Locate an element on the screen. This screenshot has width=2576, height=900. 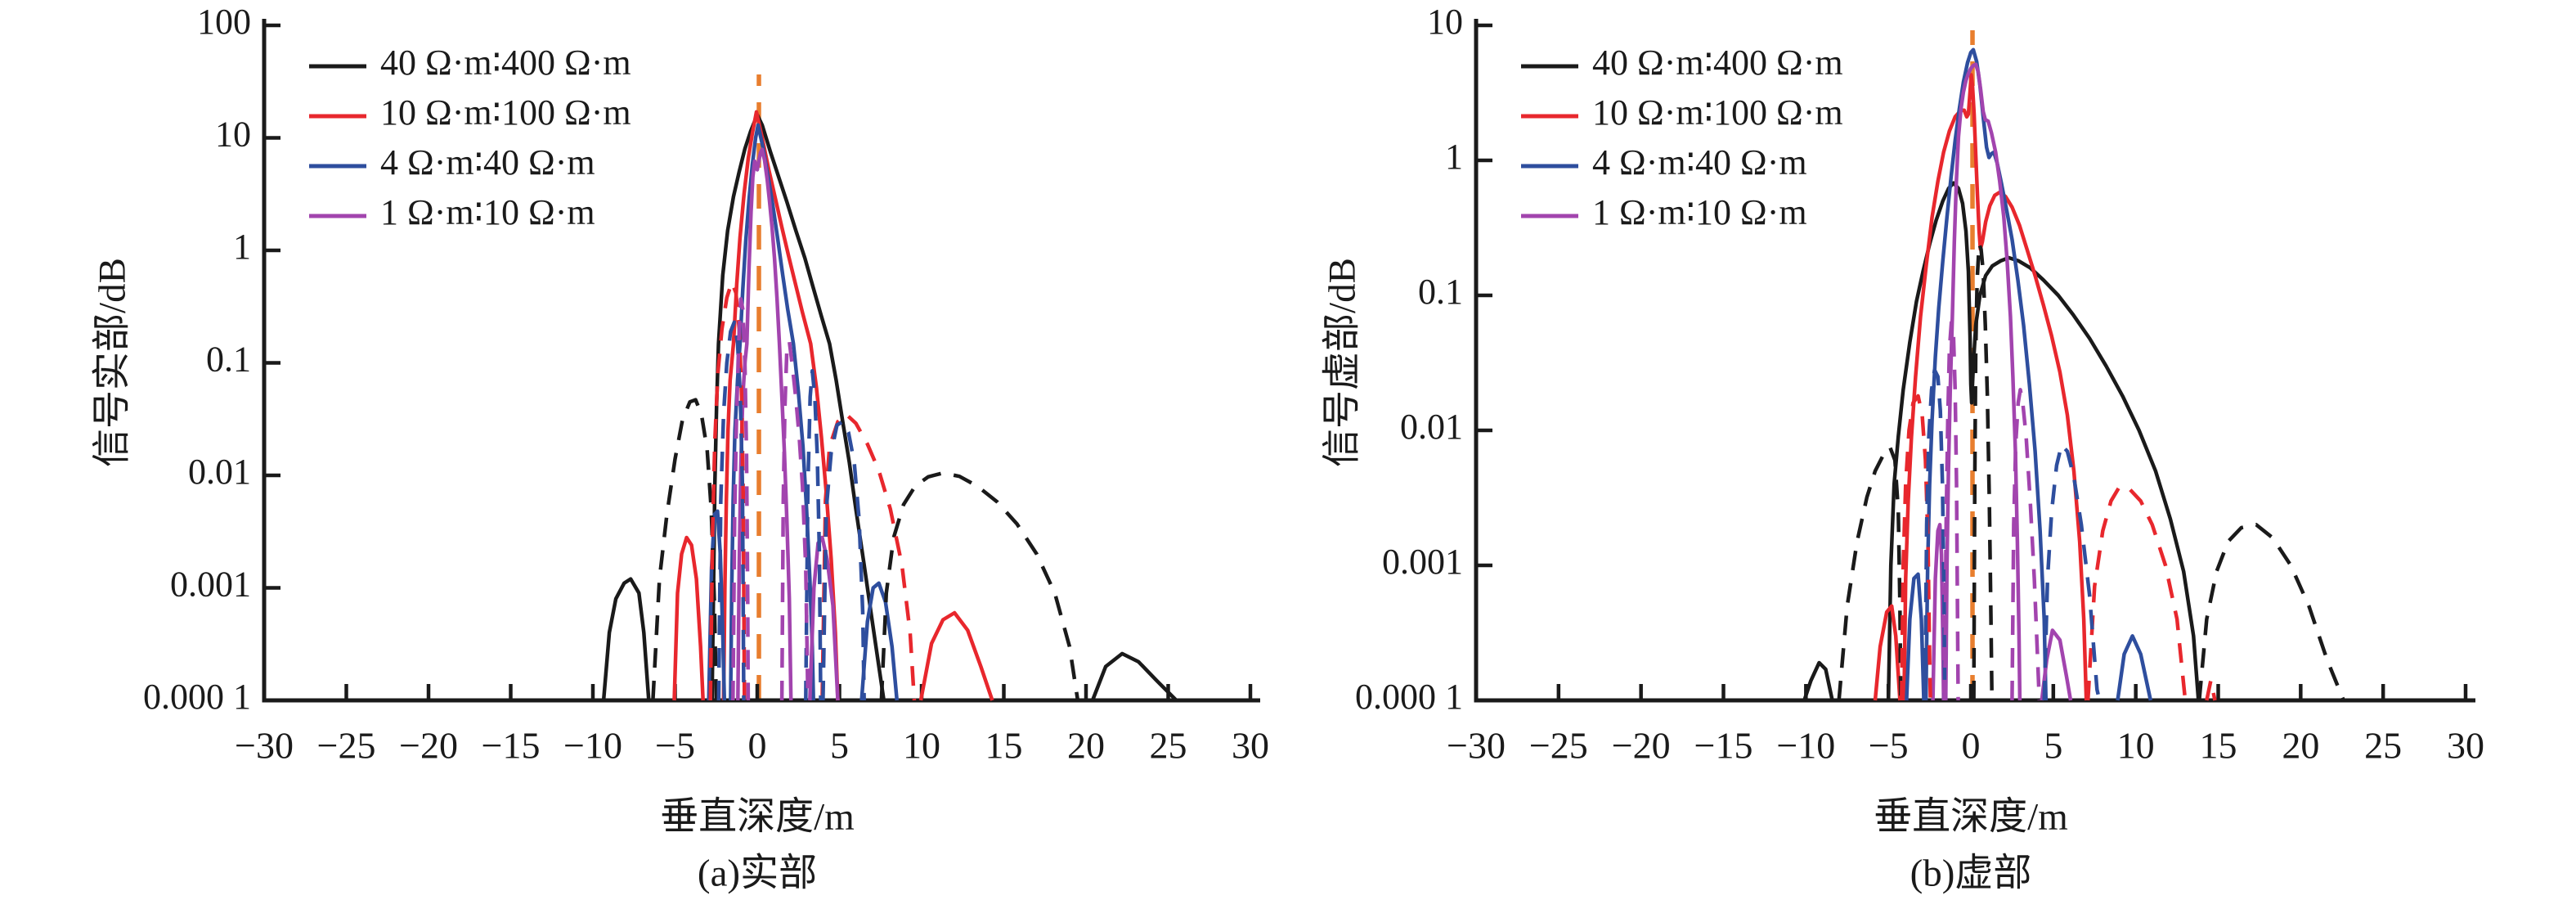
y-axis-label-b: 信号虚部/dB is located at coordinates (1343, 363).